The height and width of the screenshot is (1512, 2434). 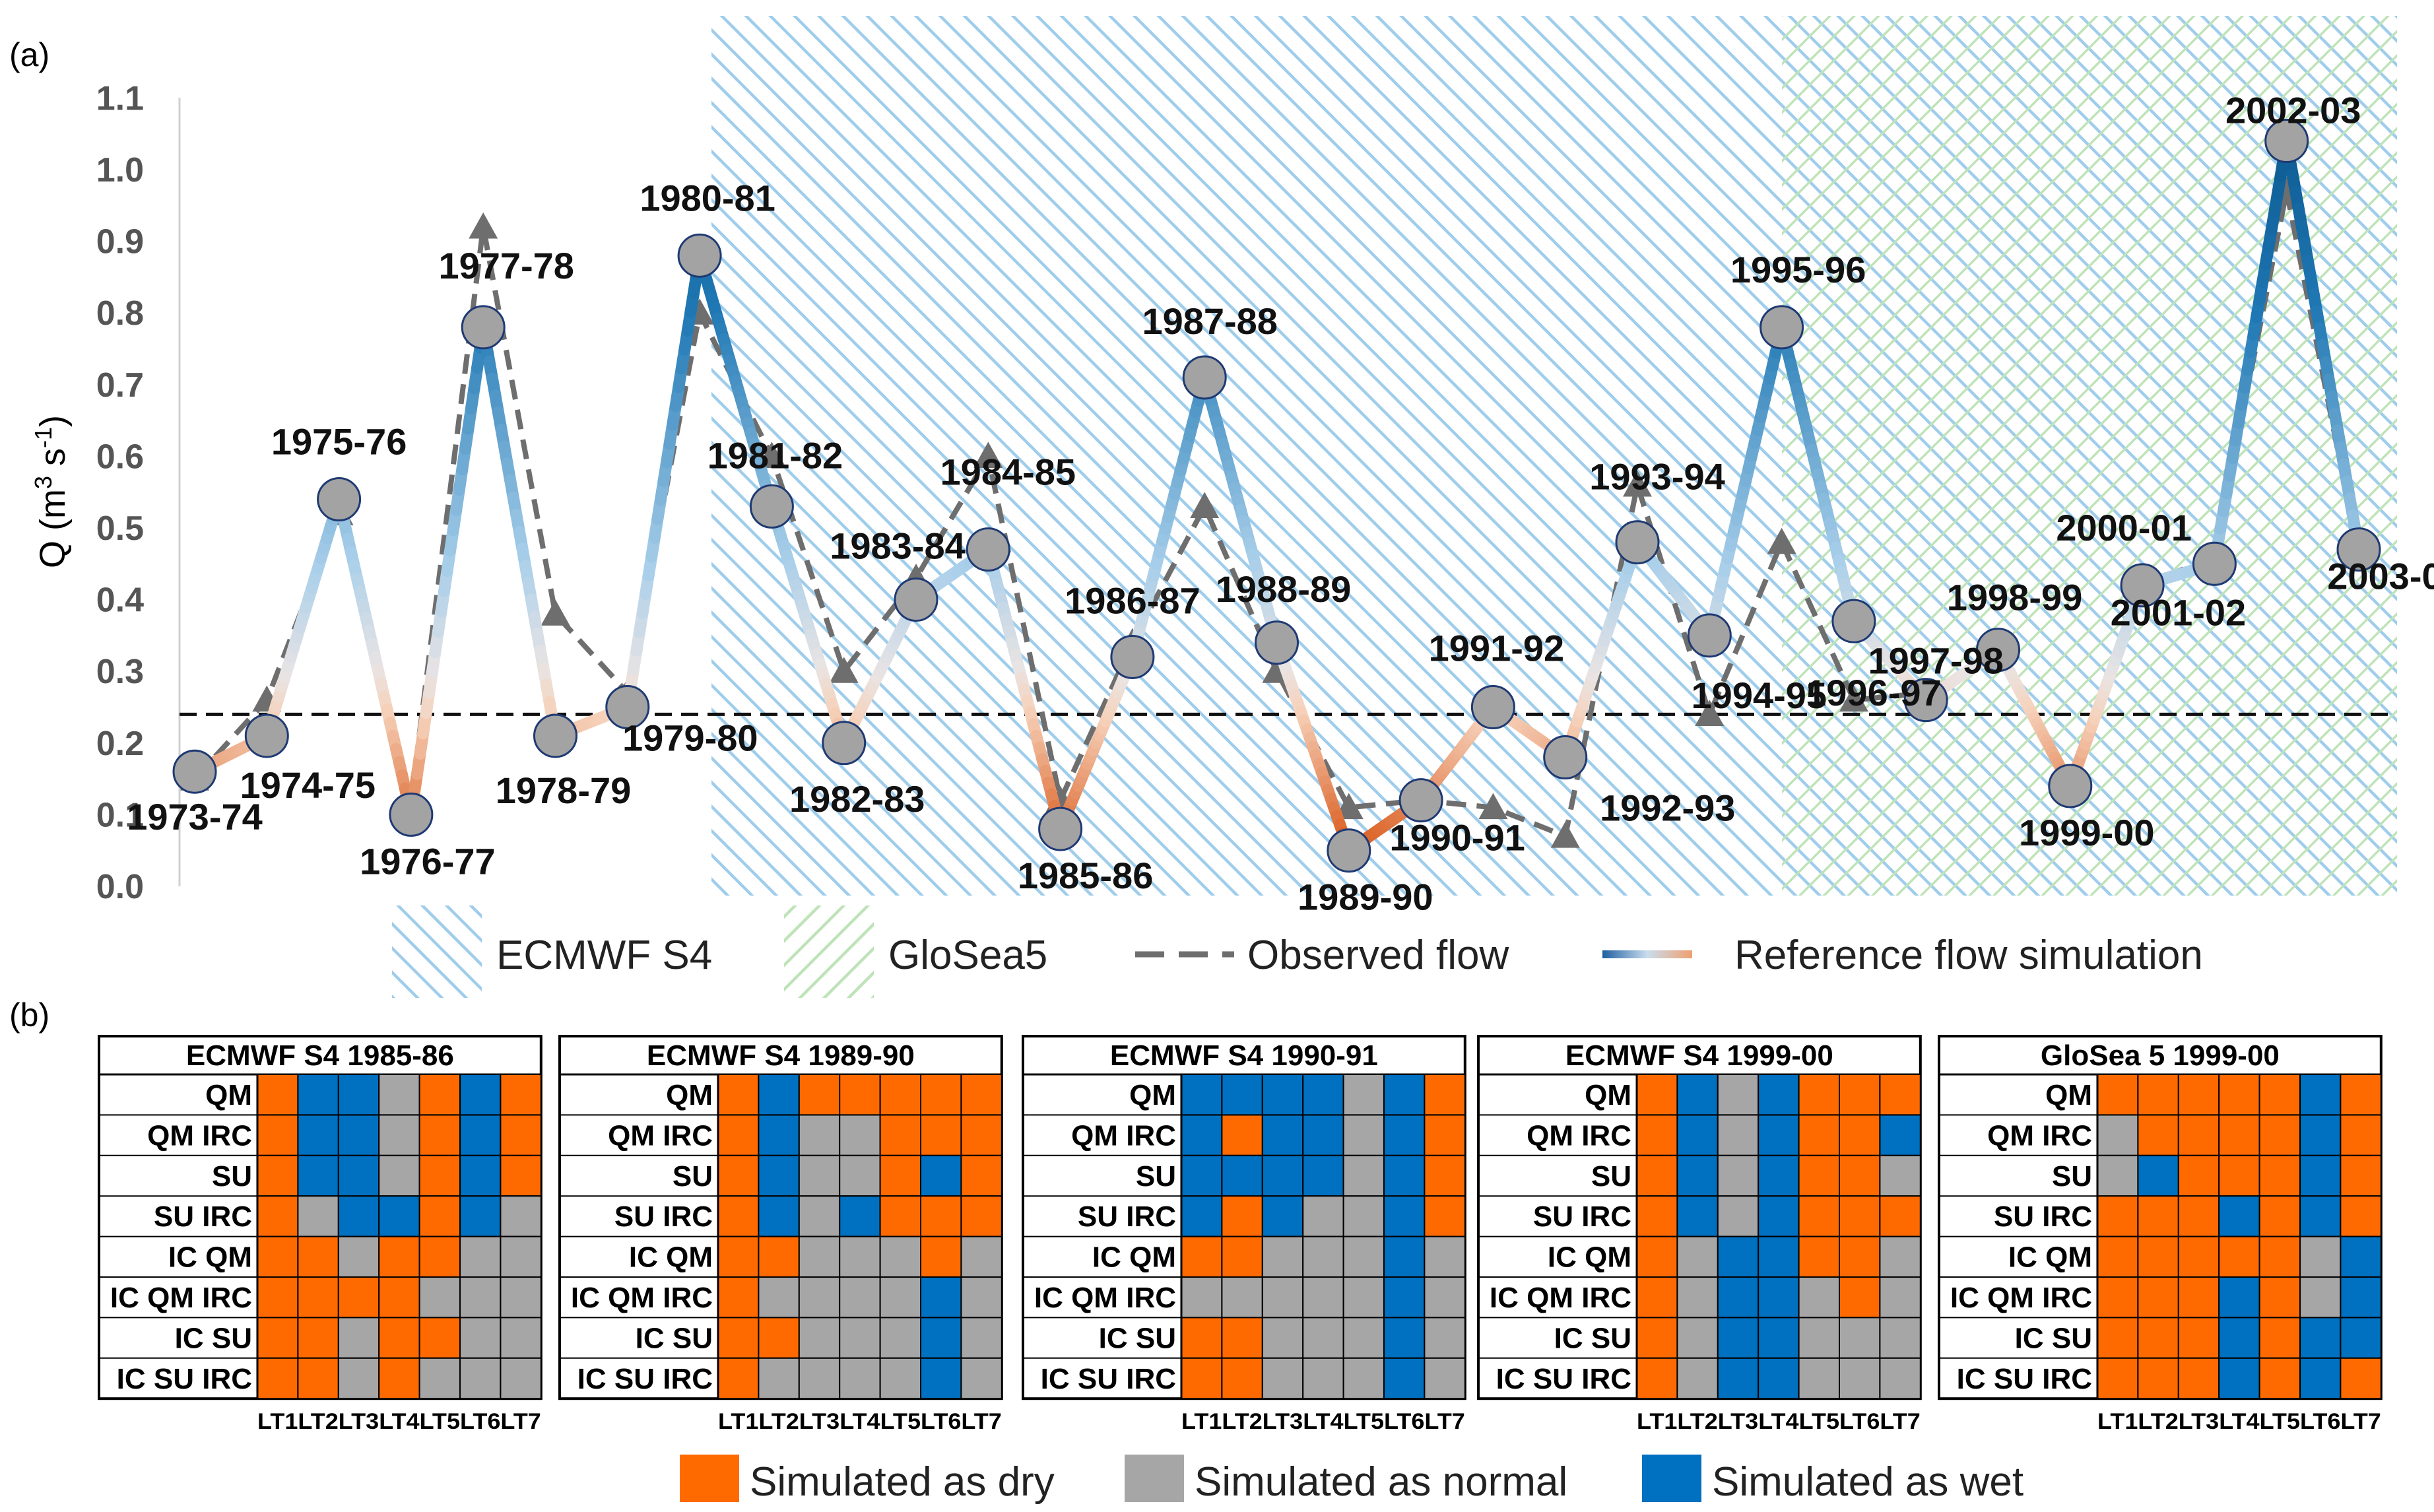 What do you see at coordinates (2239, 1421) in the screenshot?
I see `heatmap-column-labels: LT1LT2LT3LT4LT5LT6LT7` at bounding box center [2239, 1421].